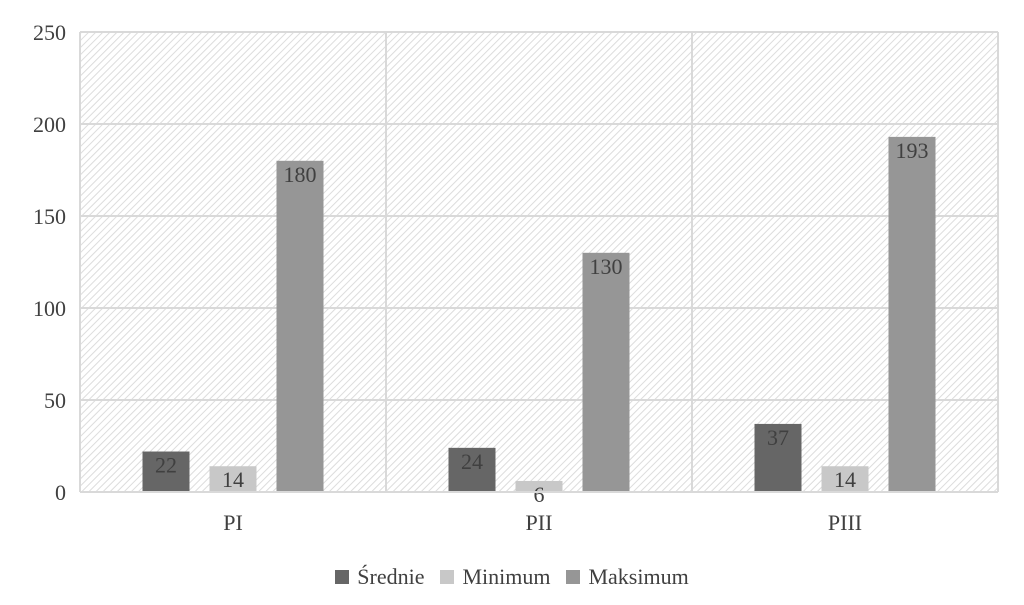 The image size is (1024, 605). I want to click on x-tick-label: PII, so click(539, 522).